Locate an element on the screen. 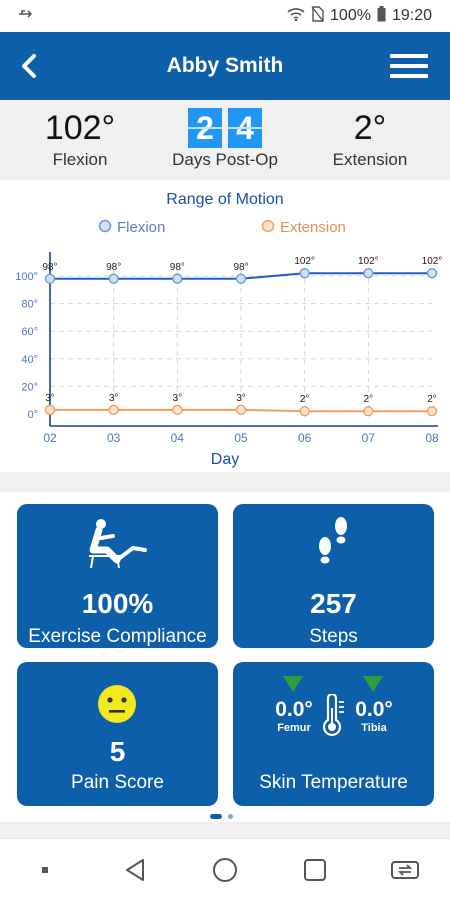 The image size is (450, 900). usb-icon is located at coordinates (26, 16).